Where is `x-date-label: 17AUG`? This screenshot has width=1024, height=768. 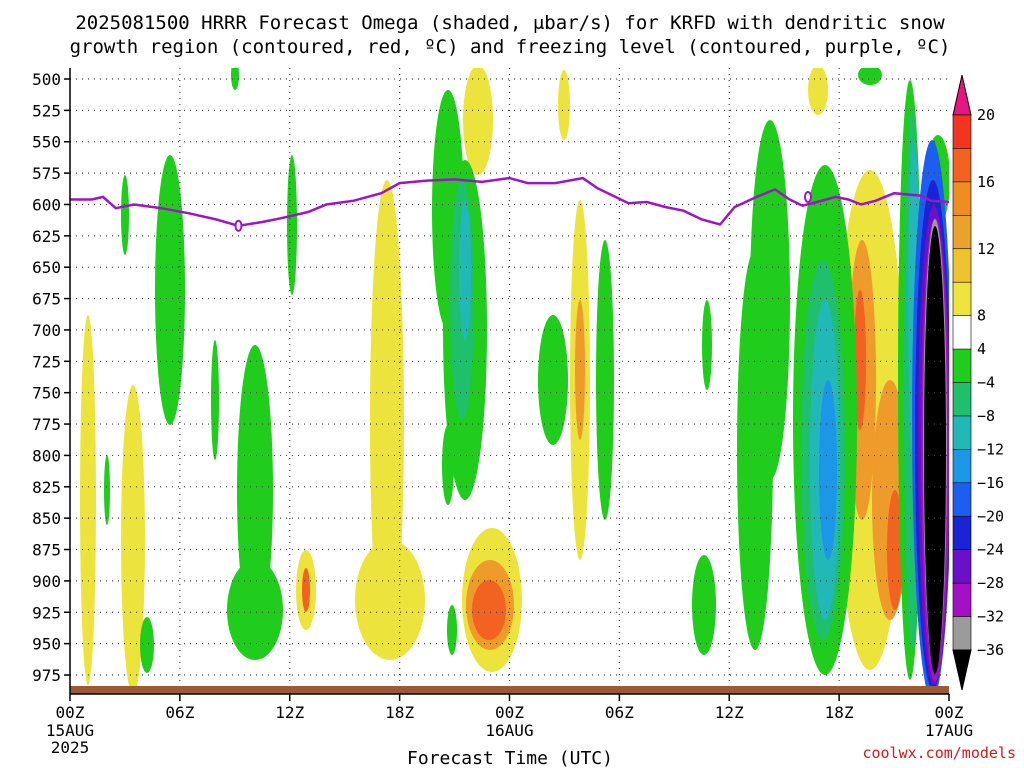 x-date-label: 17AUG is located at coordinates (949, 730).